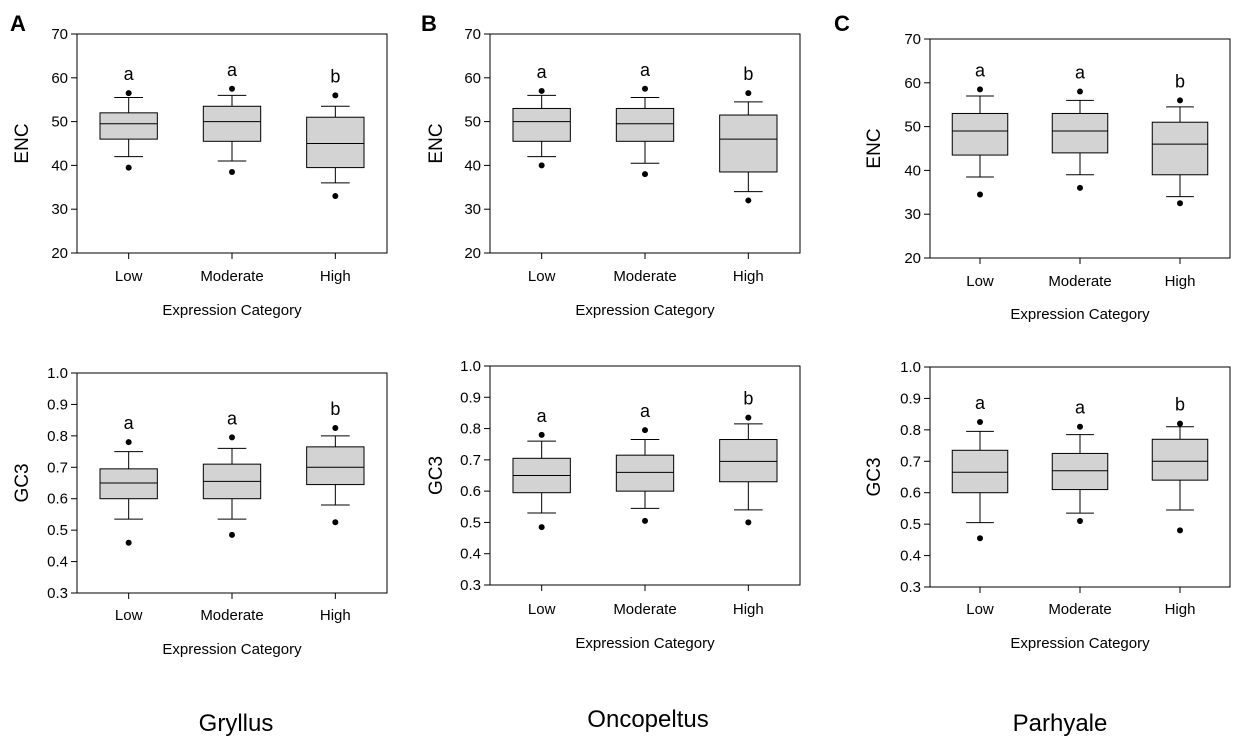 The image size is (1234, 741). I want to click on panel-letter-c: C, so click(842, 23).